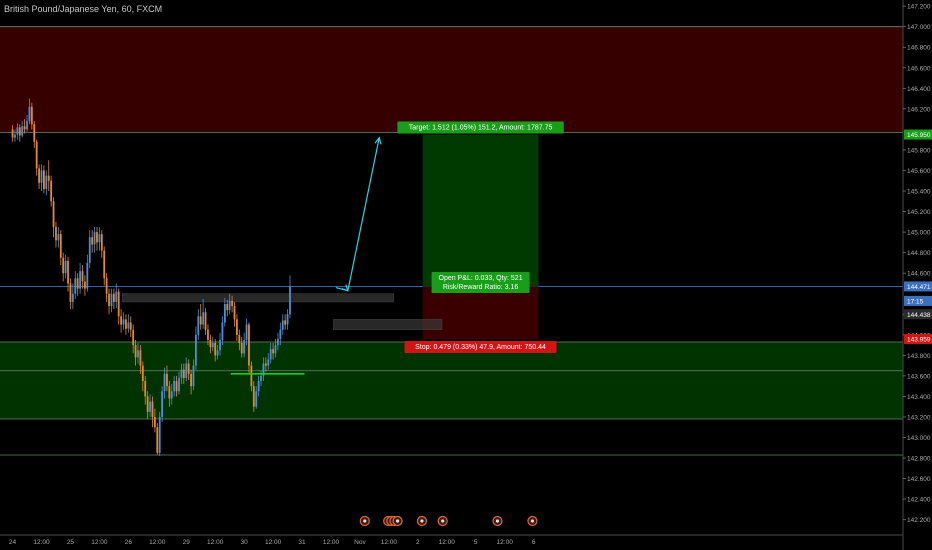 The image size is (932, 550). What do you see at coordinates (919, 233) in the screenshot?
I see `price-tick-label: 145.000` at bounding box center [919, 233].